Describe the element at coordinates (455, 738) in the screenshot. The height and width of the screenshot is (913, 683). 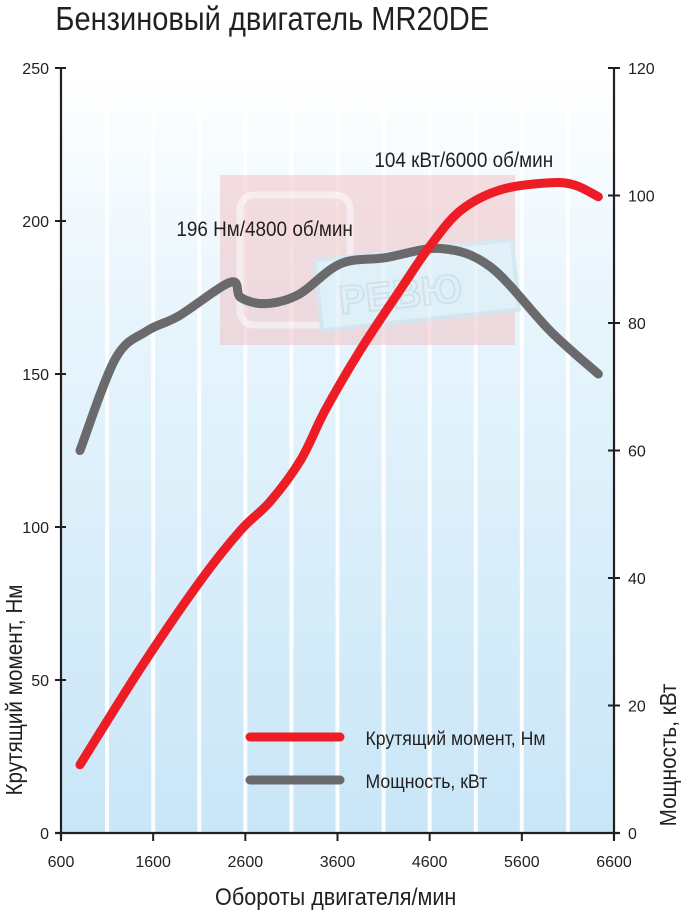
I see `legend-label-torque: Крутящий момент, Нм` at that location.